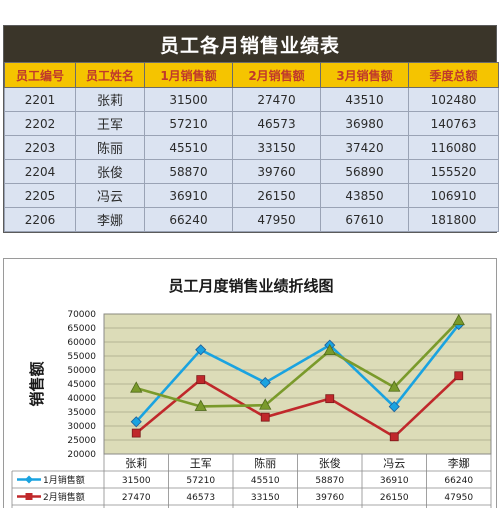 The height and width of the screenshot is (508, 500). I want to click on table-row: 2204 张俊 58870 39760 56890 155520, so click(251, 171).